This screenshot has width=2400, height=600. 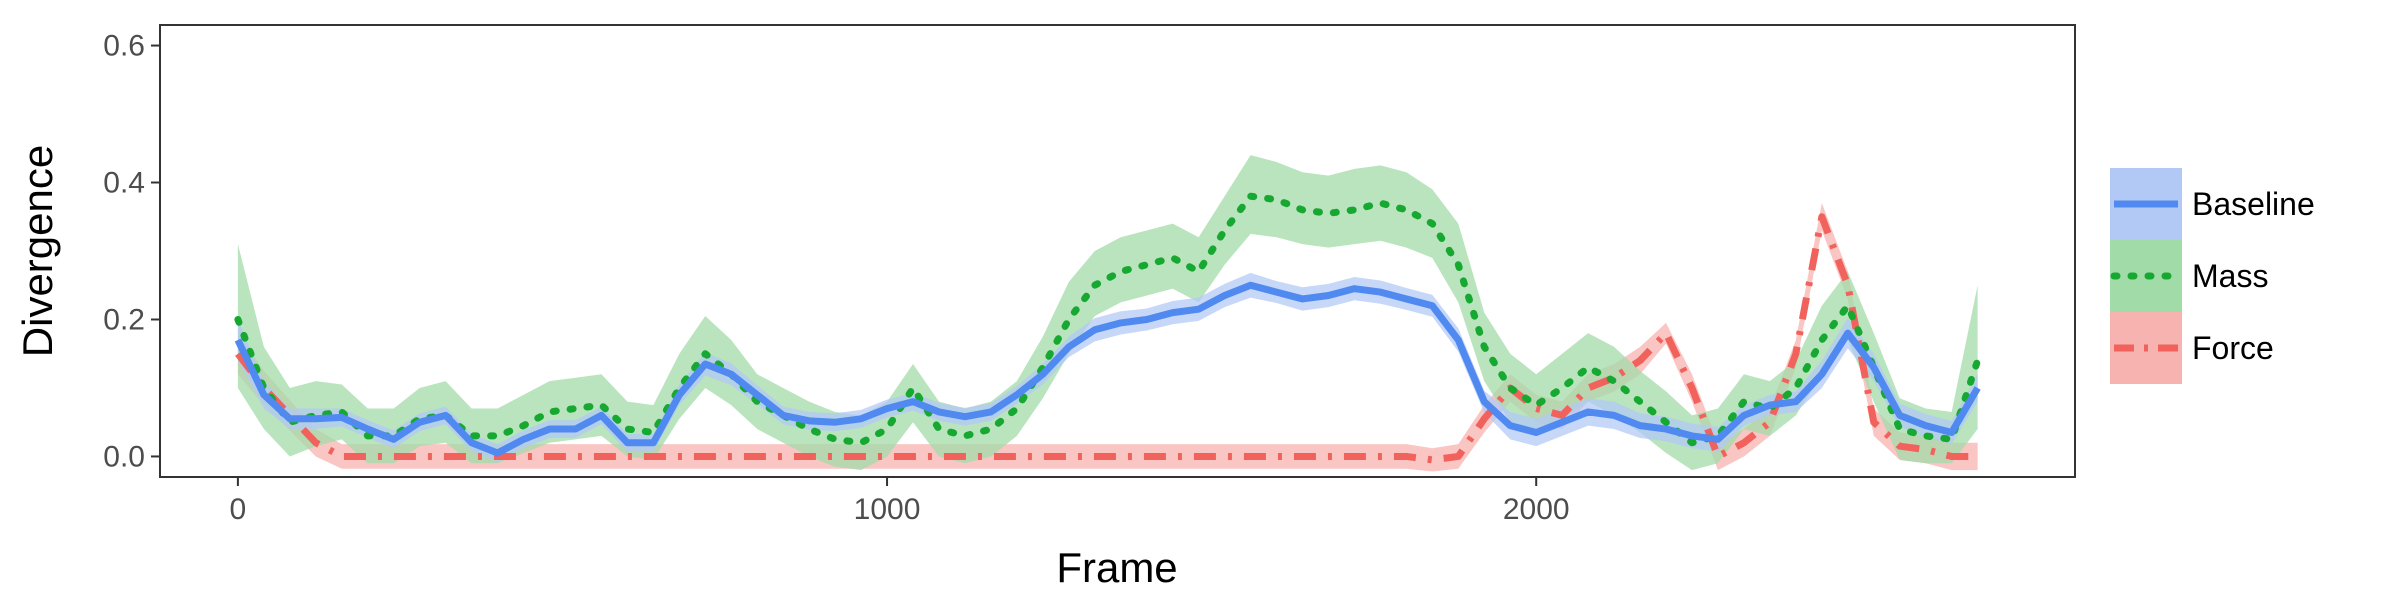 I want to click on legend: Baseline Mass Force, so click(x=2212, y=276).